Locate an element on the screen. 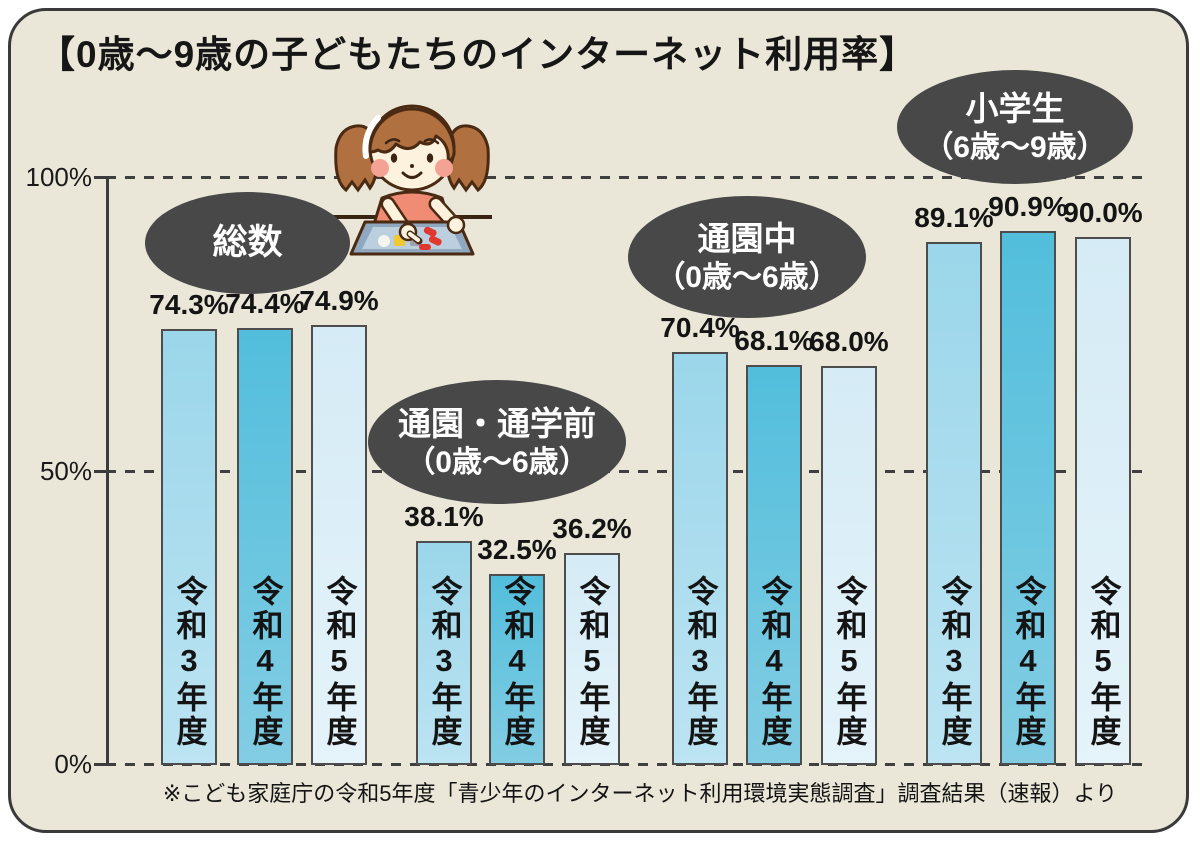  bar-group1-year1: 令和3年度 is located at coordinates (189, 547).